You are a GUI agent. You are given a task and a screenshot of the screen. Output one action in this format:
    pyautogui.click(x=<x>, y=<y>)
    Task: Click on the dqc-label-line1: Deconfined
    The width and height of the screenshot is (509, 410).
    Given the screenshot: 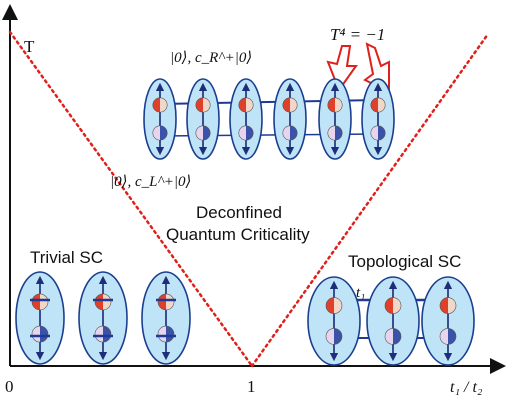 What is the action you would take?
    pyautogui.click(x=239, y=212)
    